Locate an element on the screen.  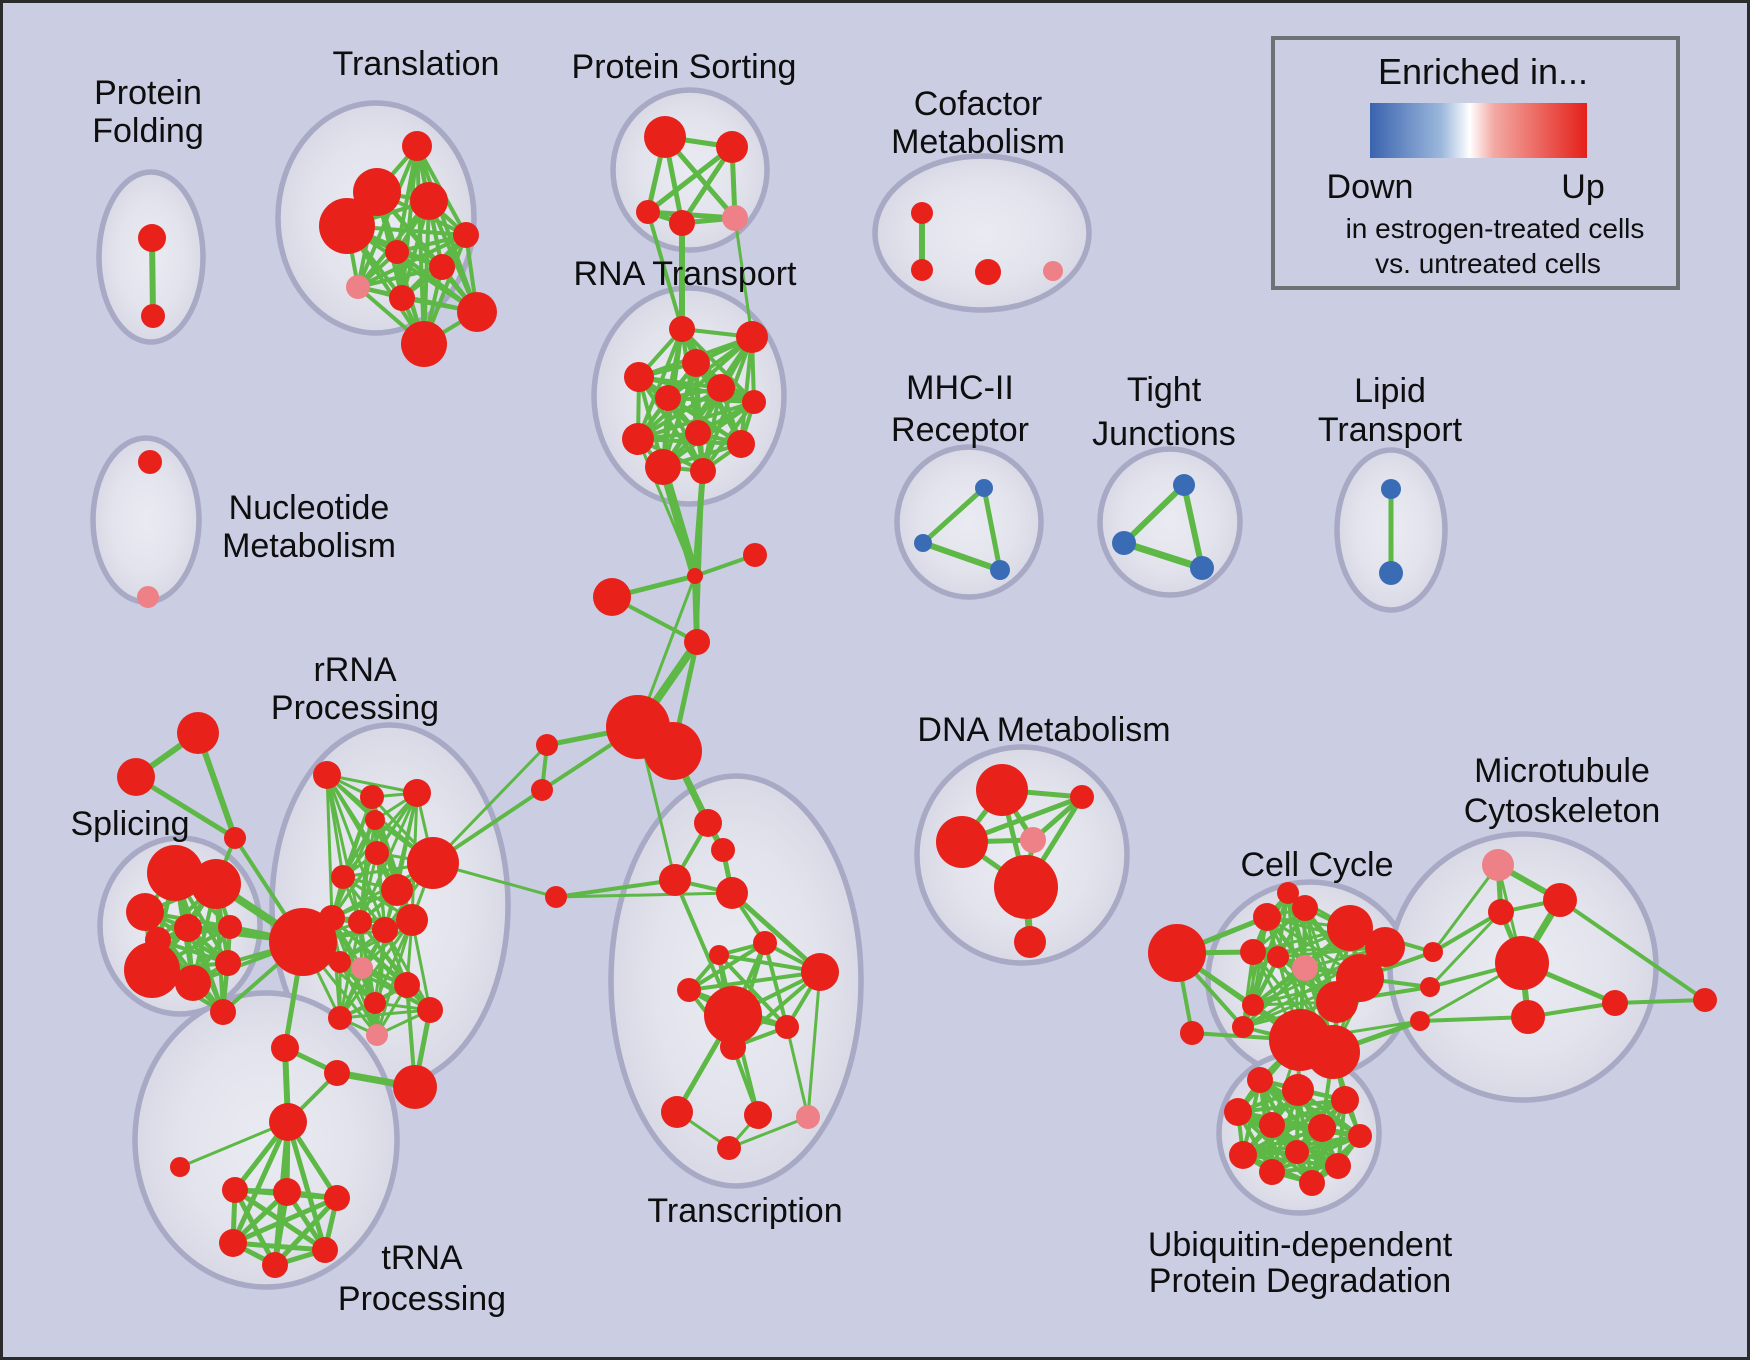
edge-cn1-rr8 is located at coordinates (490, 804).